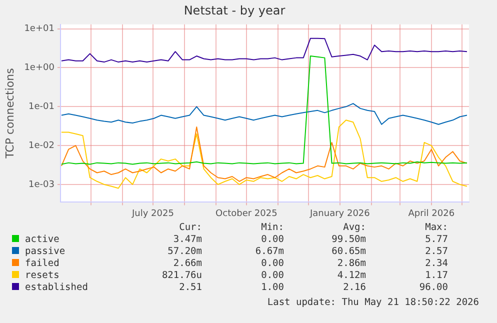 The height and width of the screenshot is (323, 497). What do you see at coordinates (433, 288) in the screenshot?
I see `text: 96.00` at bounding box center [433, 288].